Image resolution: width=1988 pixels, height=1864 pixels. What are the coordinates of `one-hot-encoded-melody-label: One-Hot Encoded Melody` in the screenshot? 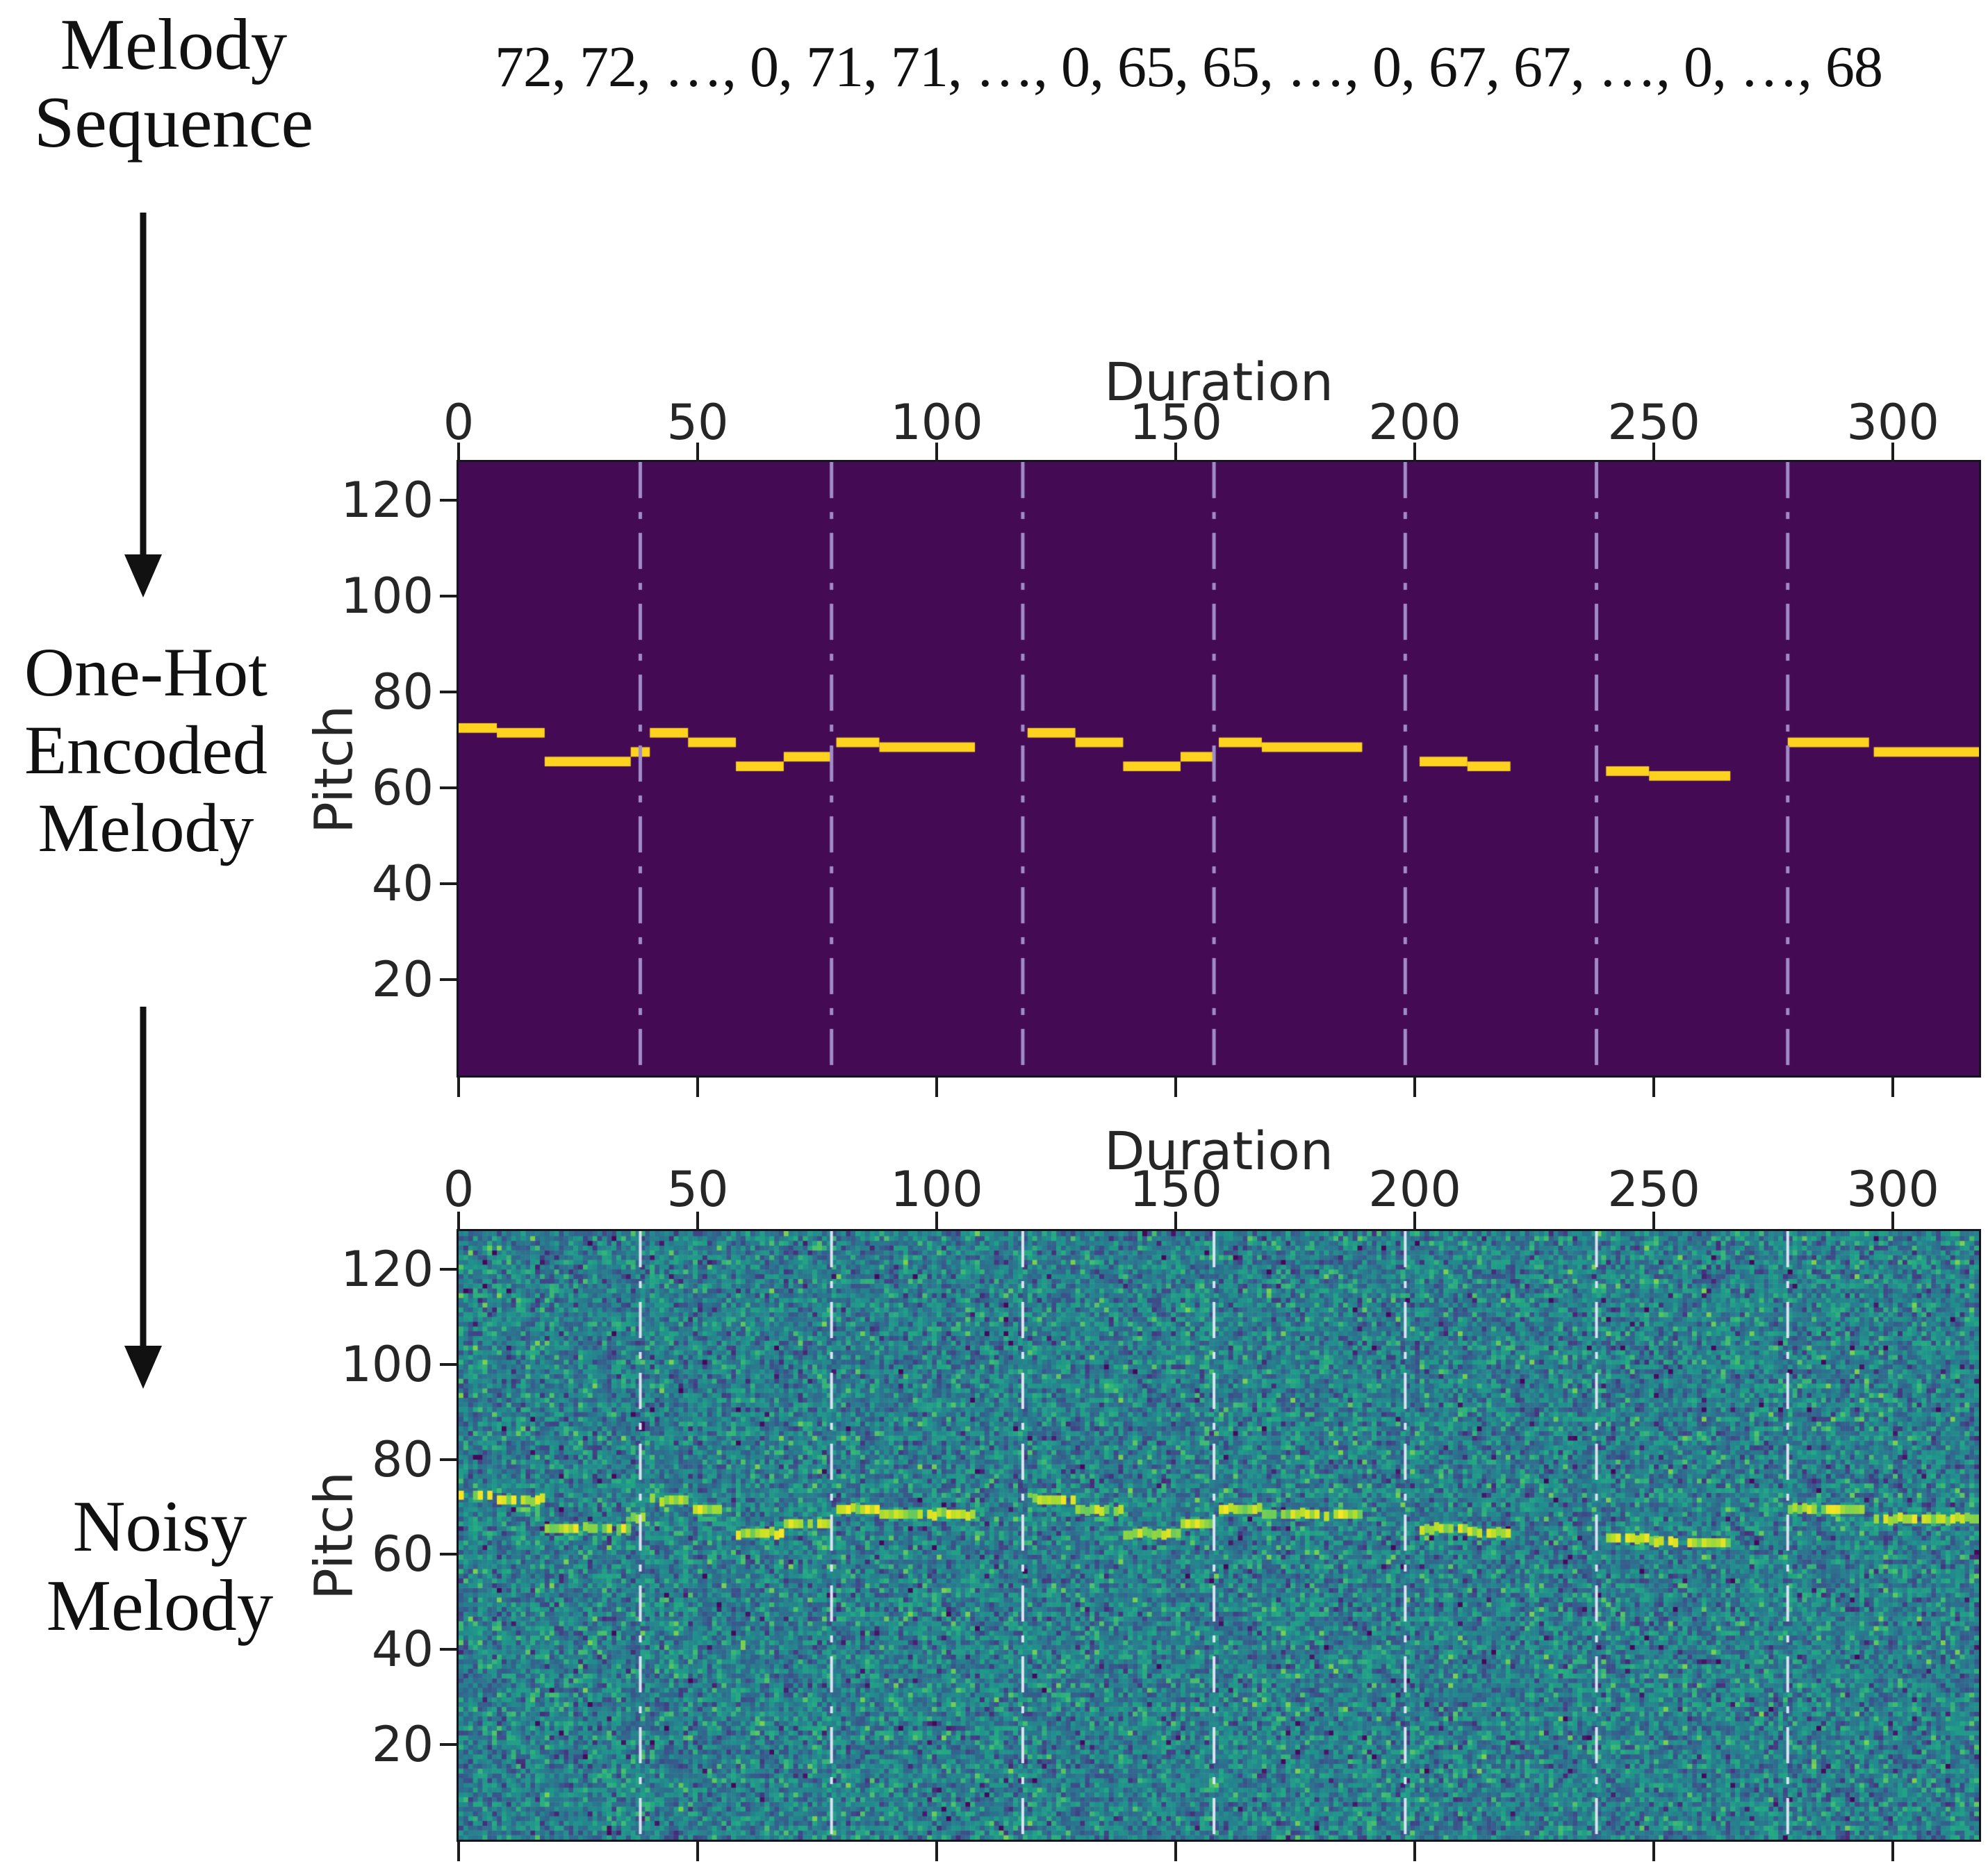 It's located at (146, 750).